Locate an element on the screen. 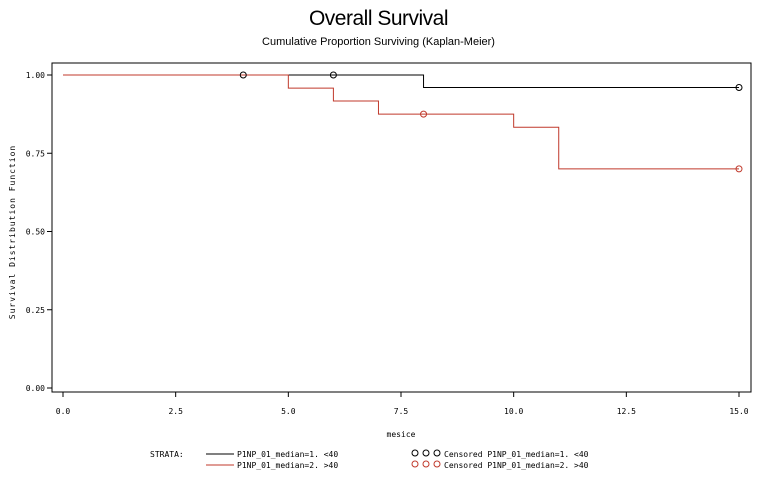 Image resolution: width=757 pixels, height=489 pixels. x-axis: 0.0 2.5 5.0 7.5 10.0 12.5 15.0 is located at coordinates (402, 404).